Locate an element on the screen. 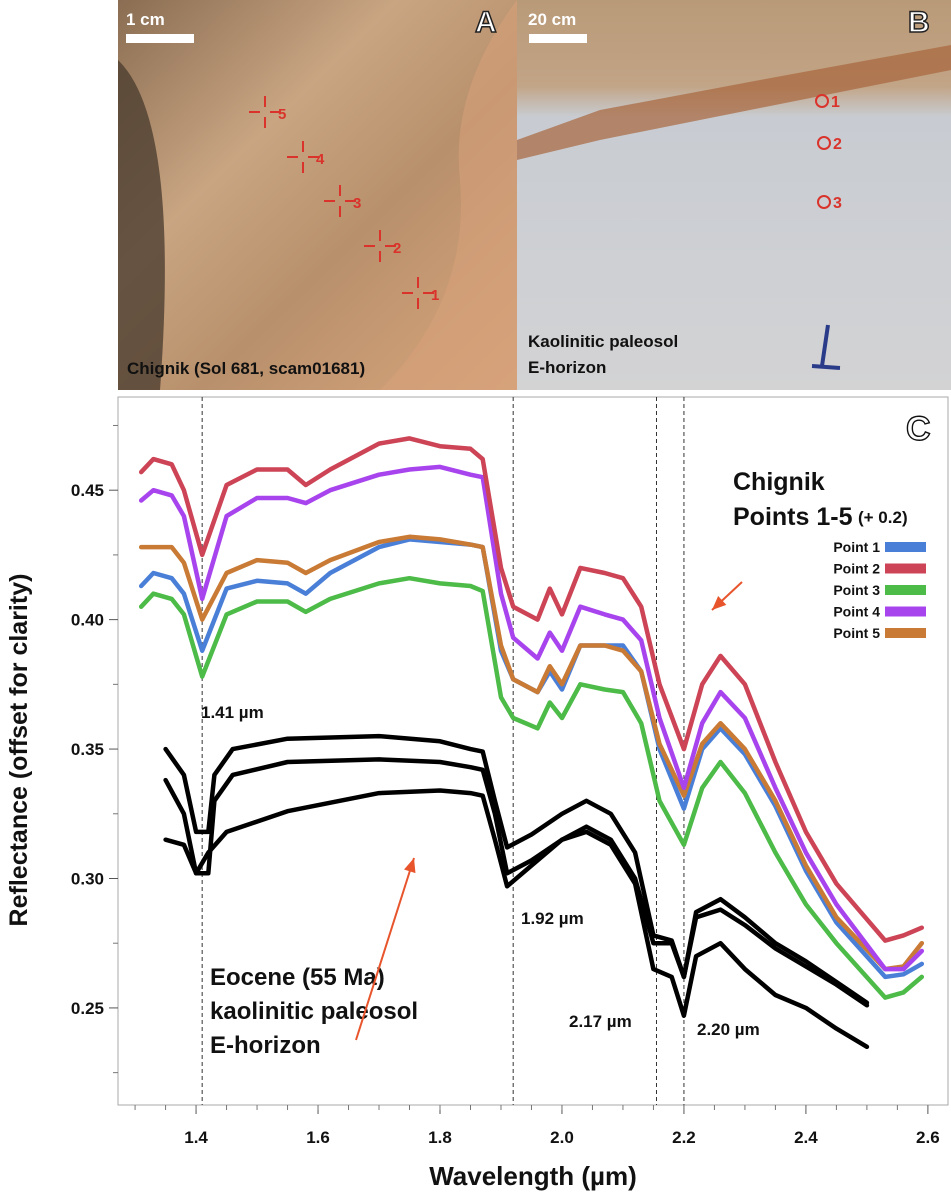 The width and height of the screenshot is (951, 1200). panel-b-caption-line1: Kaolinitic paleosol is located at coordinates (603, 341).